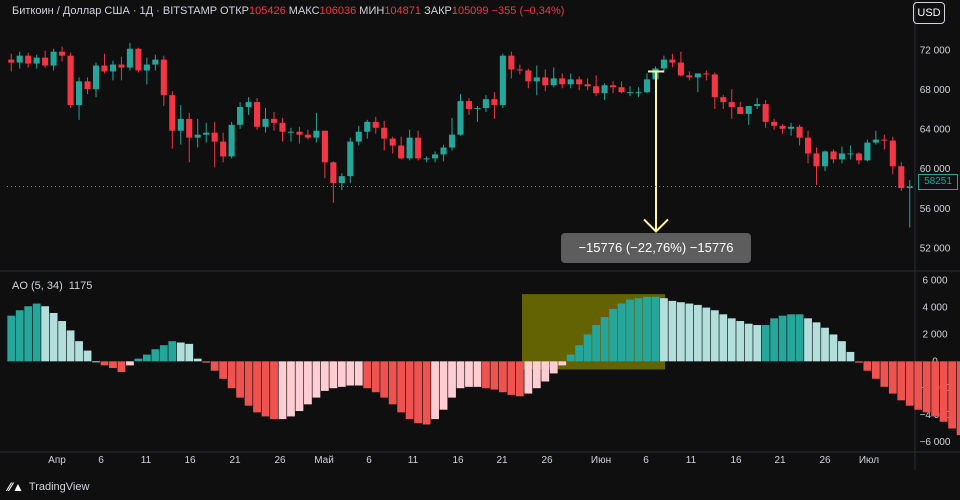 This screenshot has width=960, height=500. I want to click on close-value: 105099, so click(470, 11).